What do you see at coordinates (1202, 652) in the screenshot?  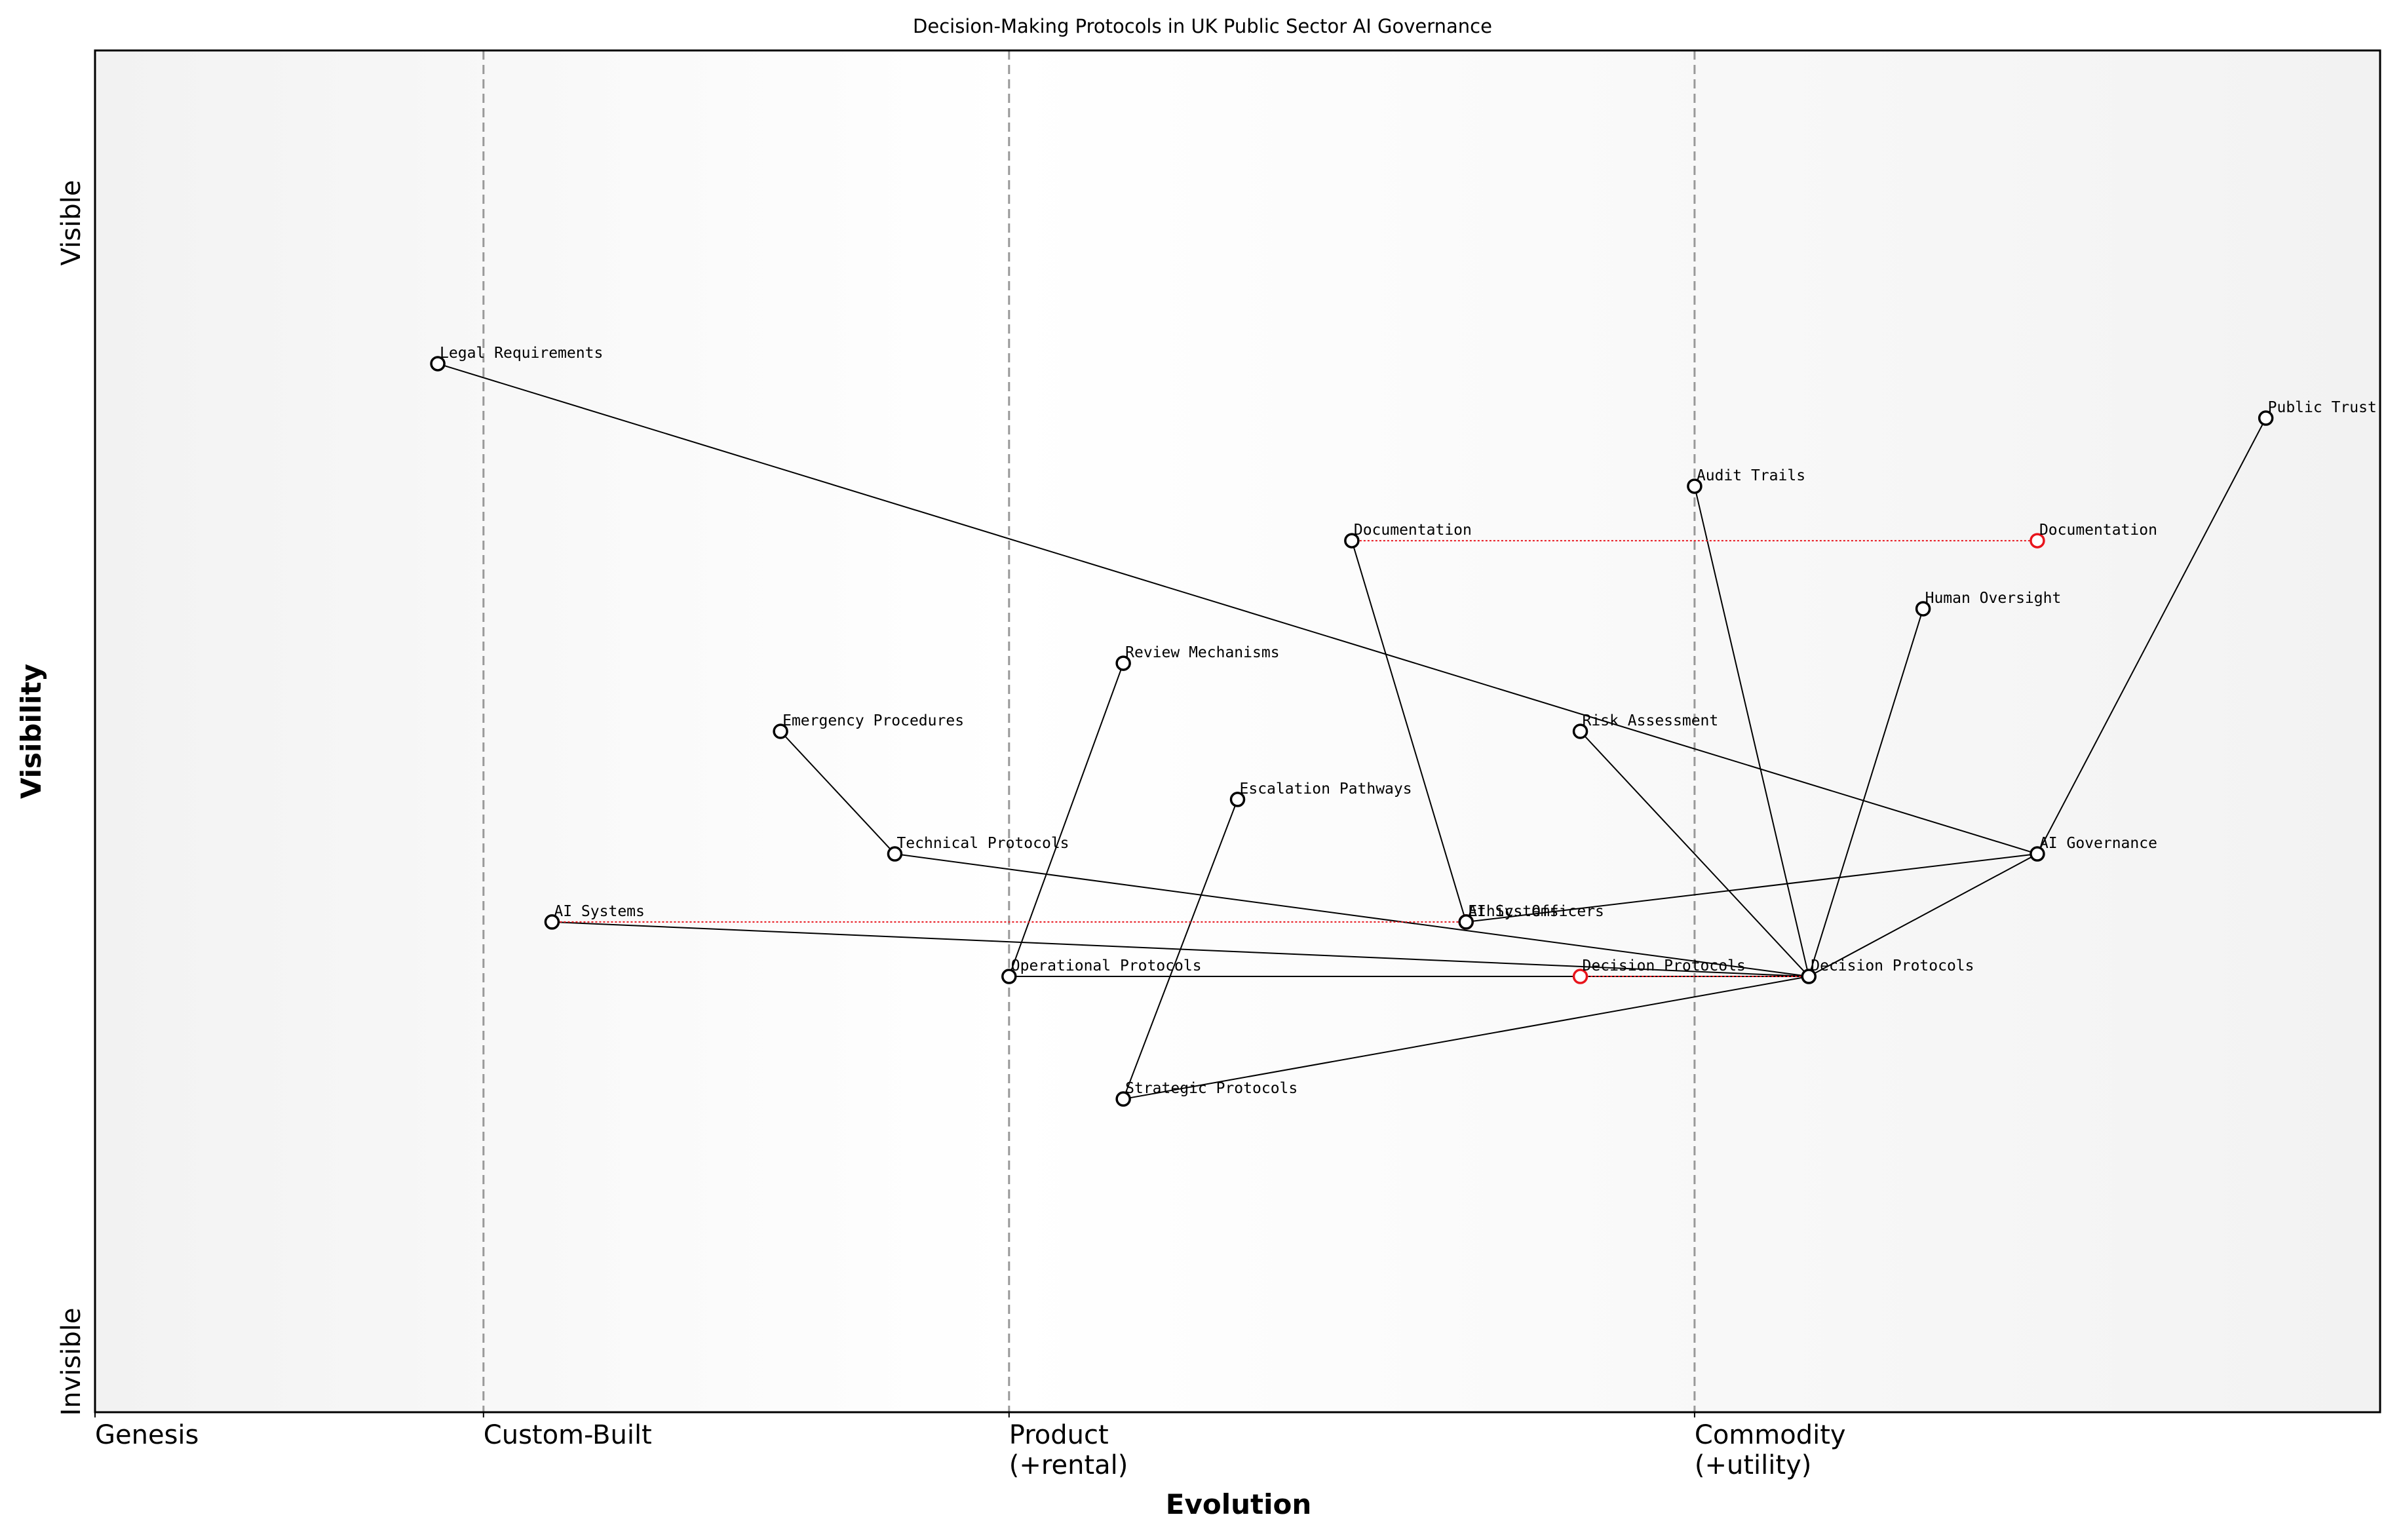 I see `component-label: Review Mechanisms` at bounding box center [1202, 652].